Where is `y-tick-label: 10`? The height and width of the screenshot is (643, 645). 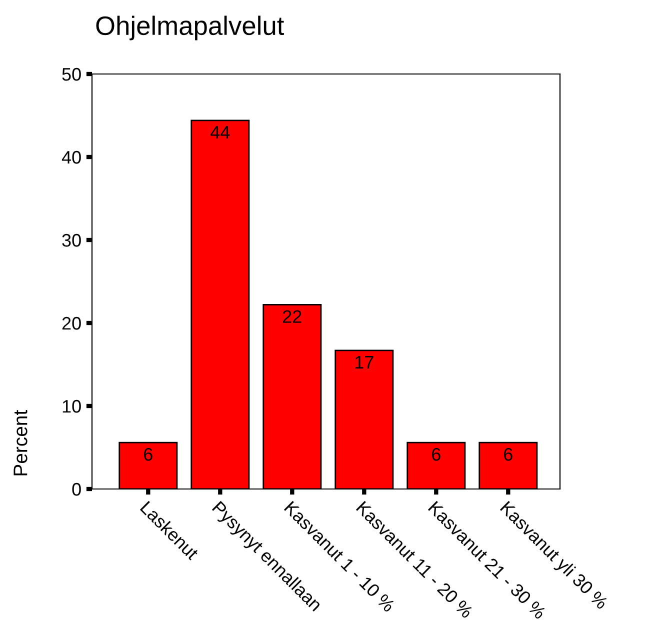 y-tick-label: 10 is located at coordinates (71, 406).